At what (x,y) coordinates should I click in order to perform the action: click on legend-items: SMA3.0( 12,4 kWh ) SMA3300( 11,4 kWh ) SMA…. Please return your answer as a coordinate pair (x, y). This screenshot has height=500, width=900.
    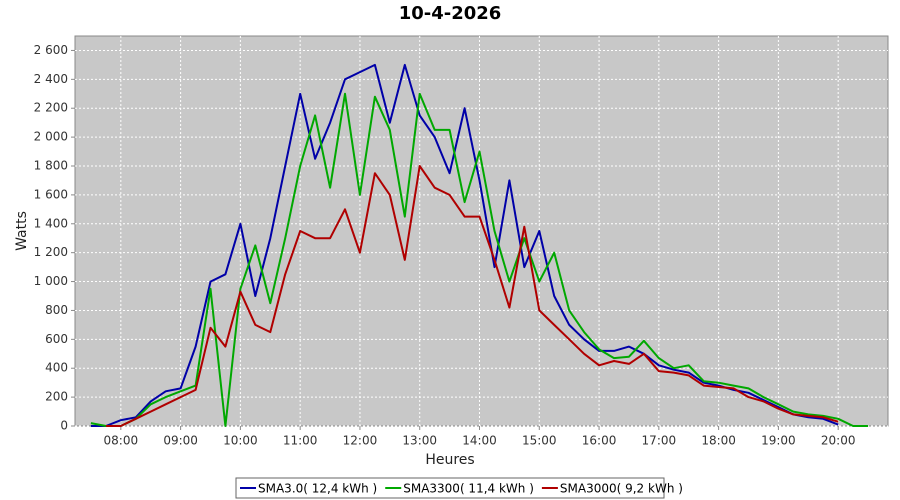
    Looking at the image, I should click on (461, 489).